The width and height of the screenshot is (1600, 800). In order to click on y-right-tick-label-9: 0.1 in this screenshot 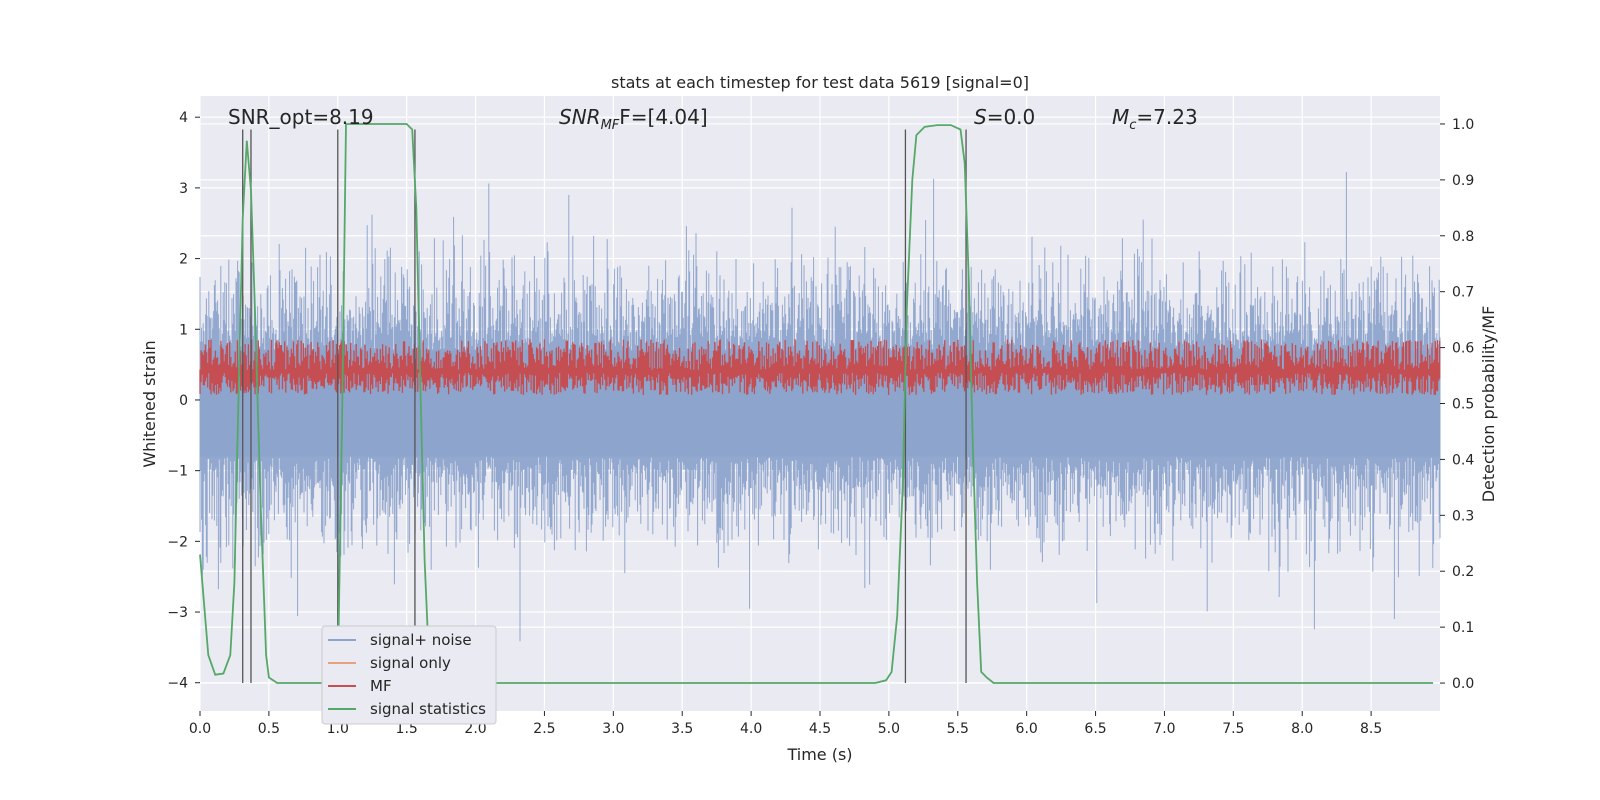, I will do `click(1463, 628)`.